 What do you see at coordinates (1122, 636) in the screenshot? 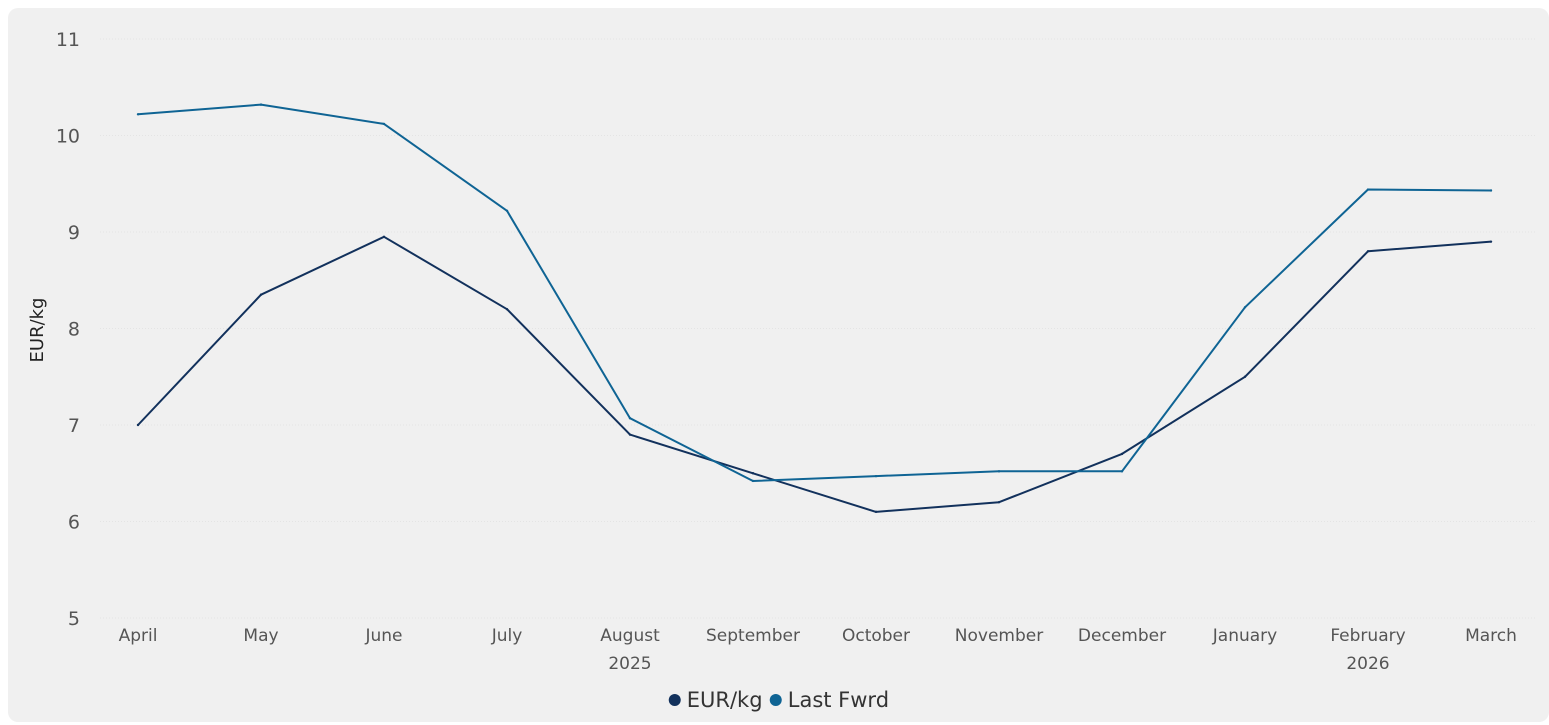
I see `x-tick-label: December` at bounding box center [1122, 636].